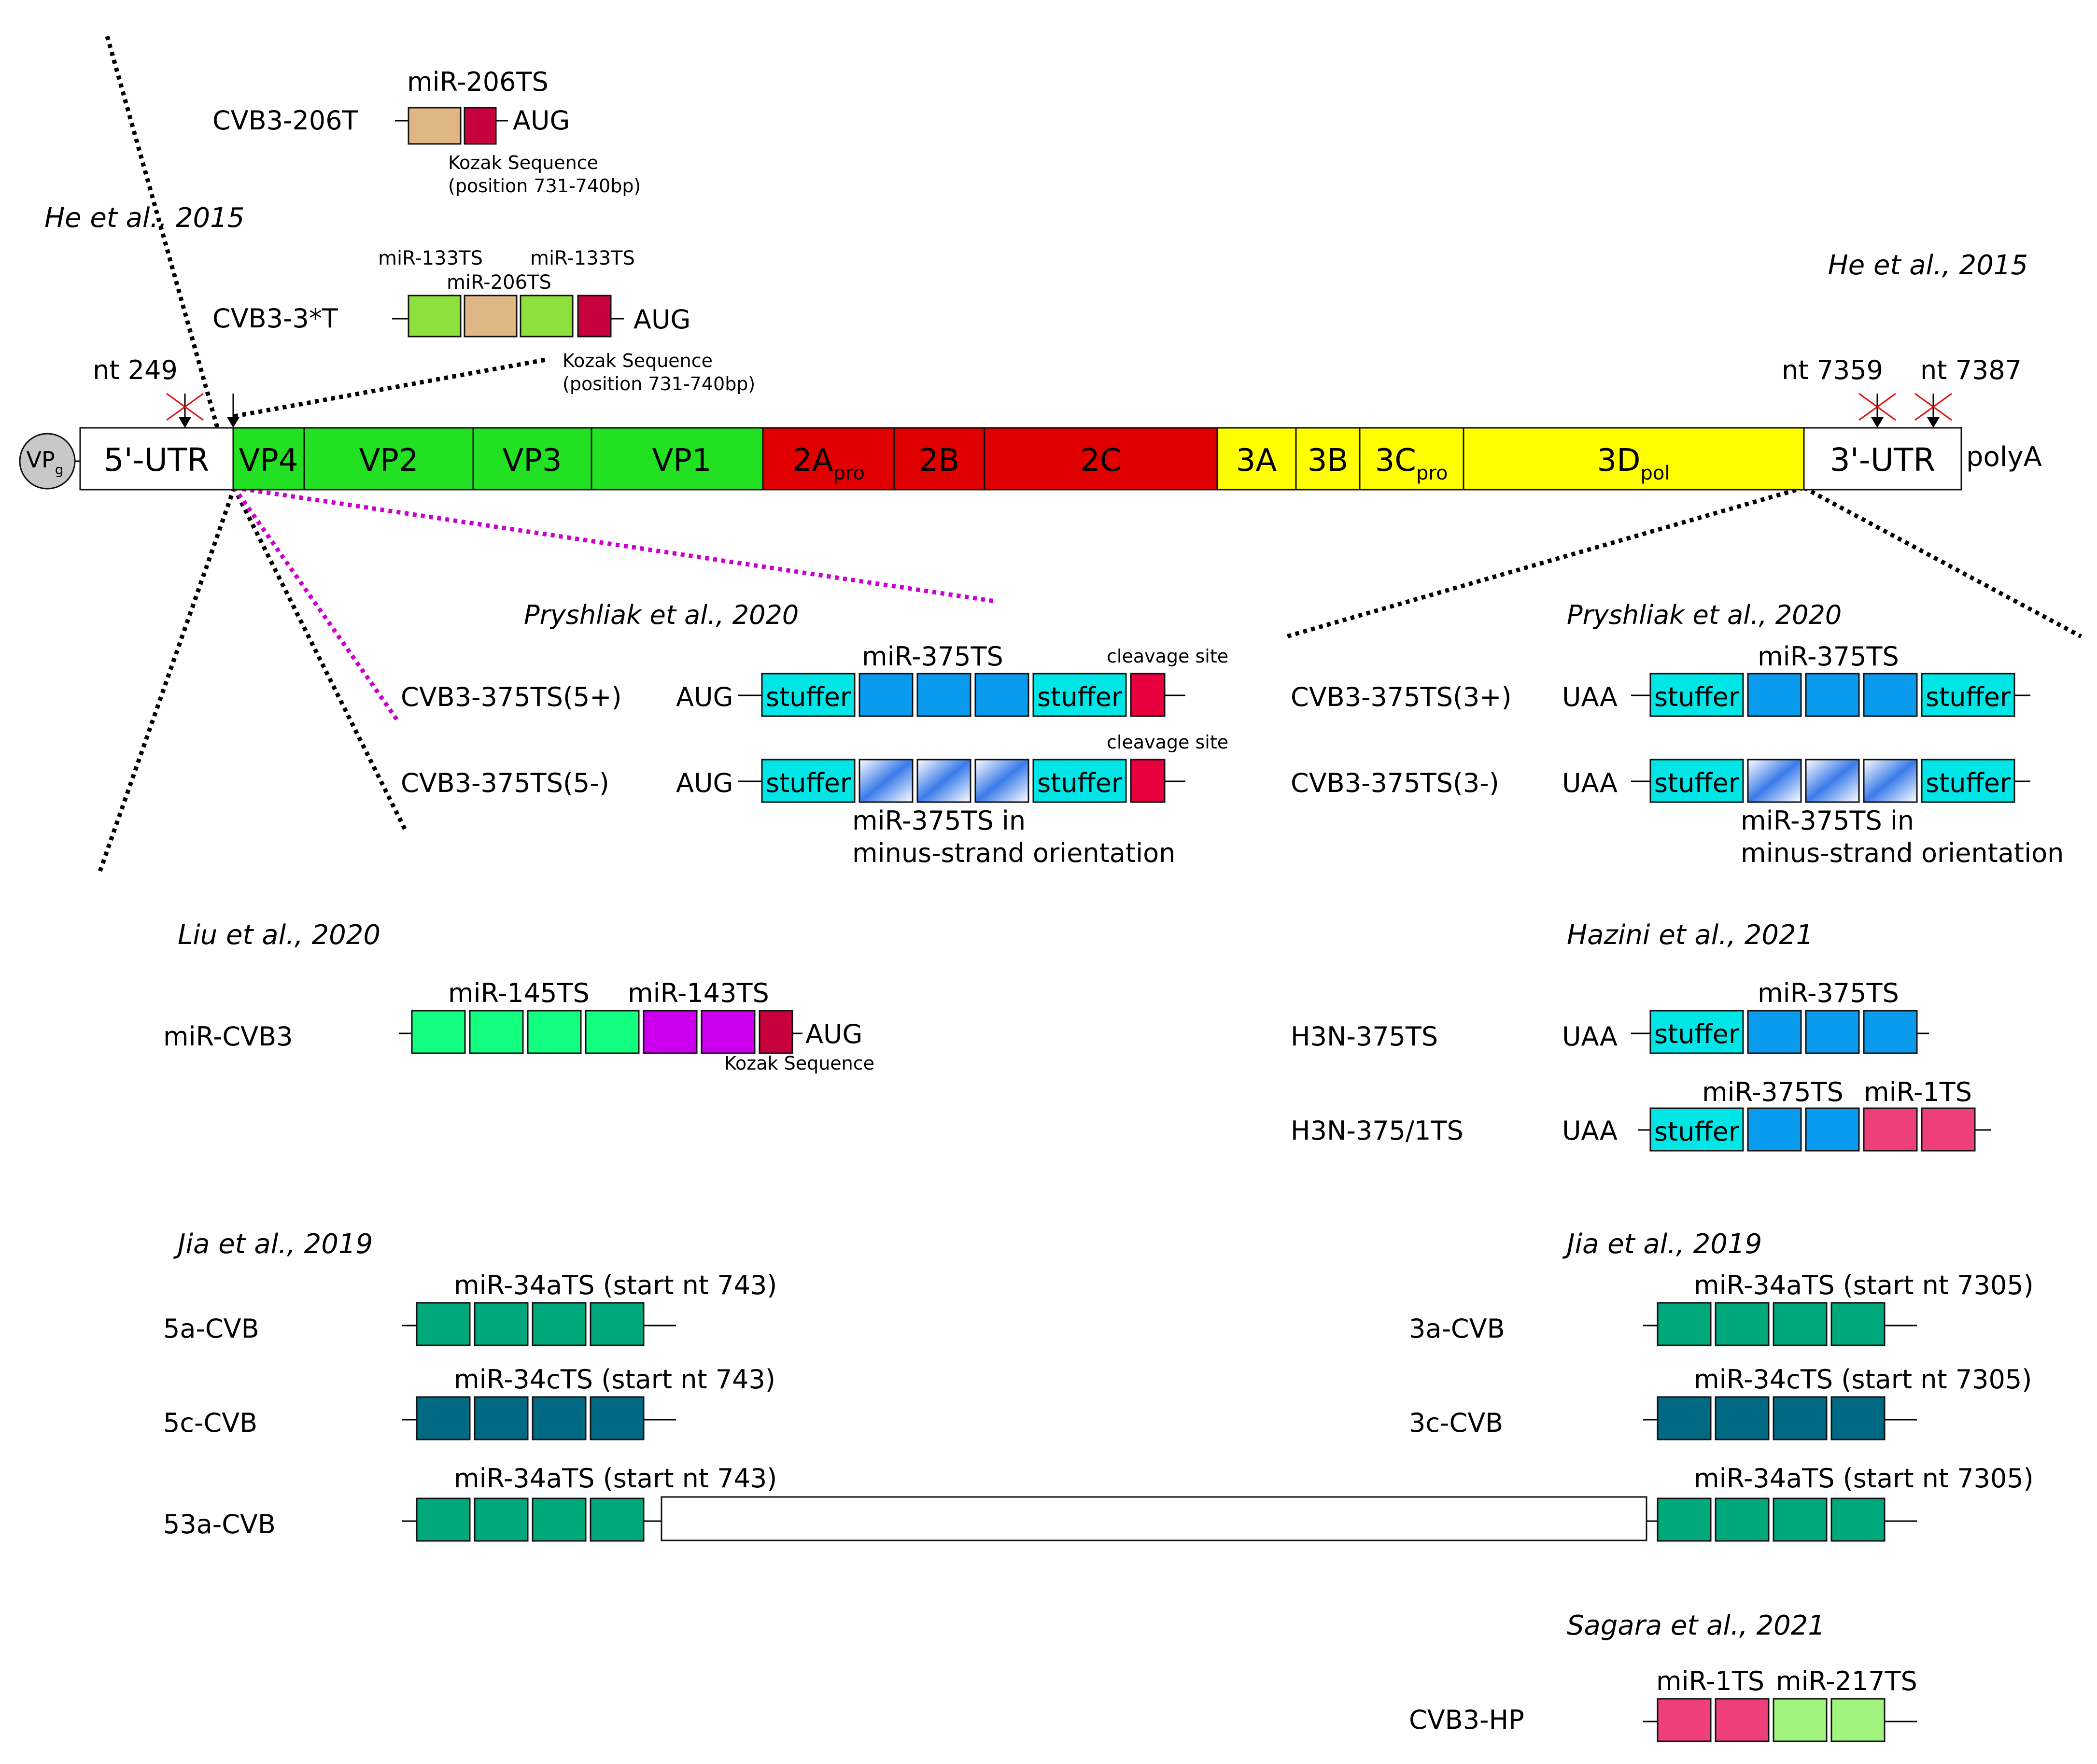 This screenshot has width=2097, height=1764. Describe the element at coordinates (1877, 410) in the screenshot. I see `insertion-arrow-nt7359` at that location.